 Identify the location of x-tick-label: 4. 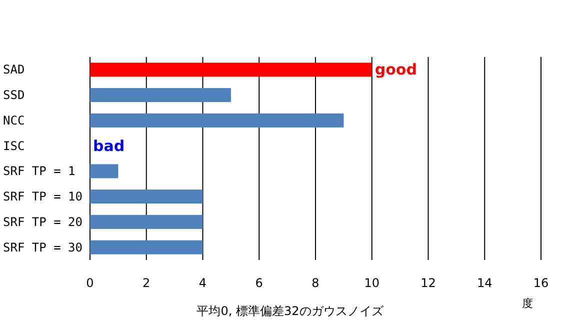
(202, 283).